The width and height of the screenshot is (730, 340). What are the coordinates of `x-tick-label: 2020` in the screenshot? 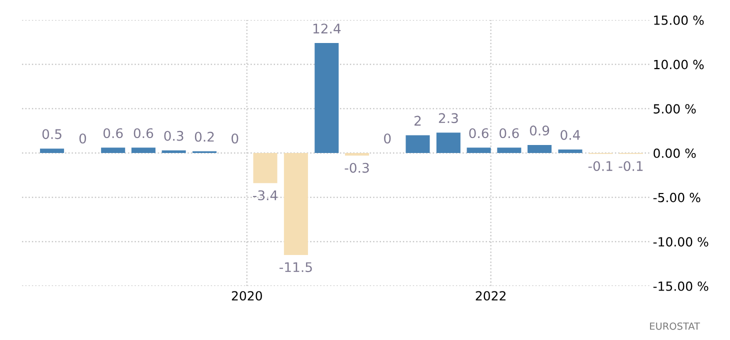 It's located at (247, 296).